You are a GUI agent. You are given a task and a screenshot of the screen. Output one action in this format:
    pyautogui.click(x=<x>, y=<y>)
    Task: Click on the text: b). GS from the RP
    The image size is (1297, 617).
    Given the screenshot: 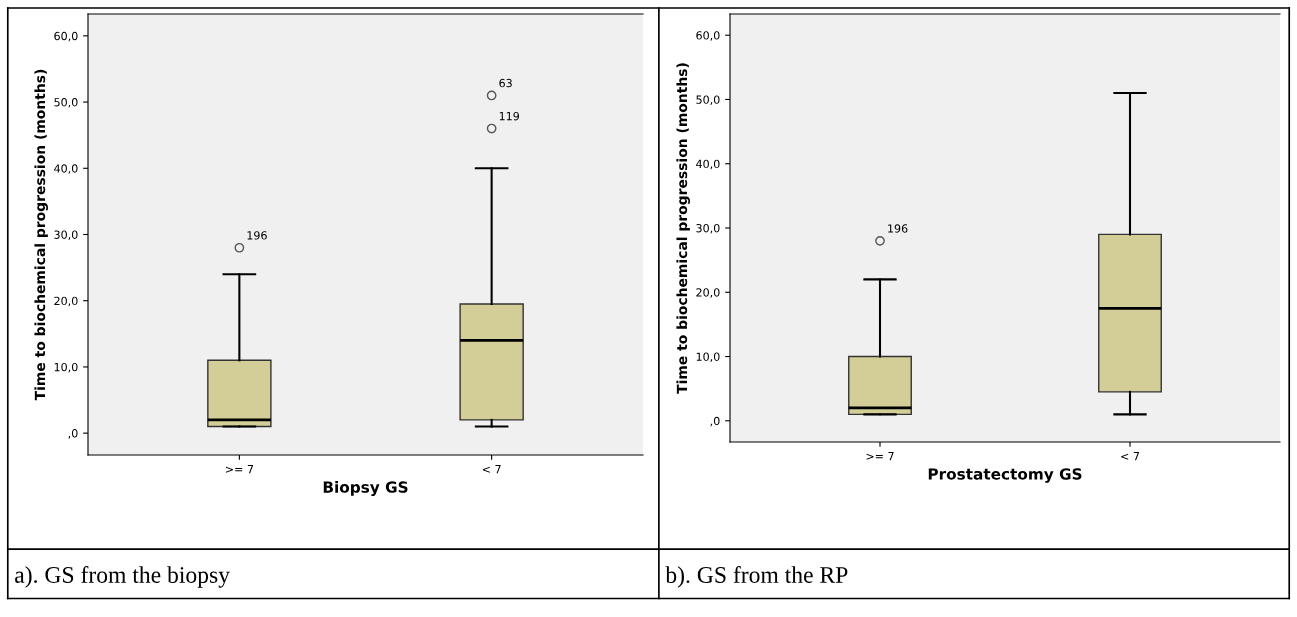 What is the action you would take?
    pyautogui.click(x=756, y=577)
    